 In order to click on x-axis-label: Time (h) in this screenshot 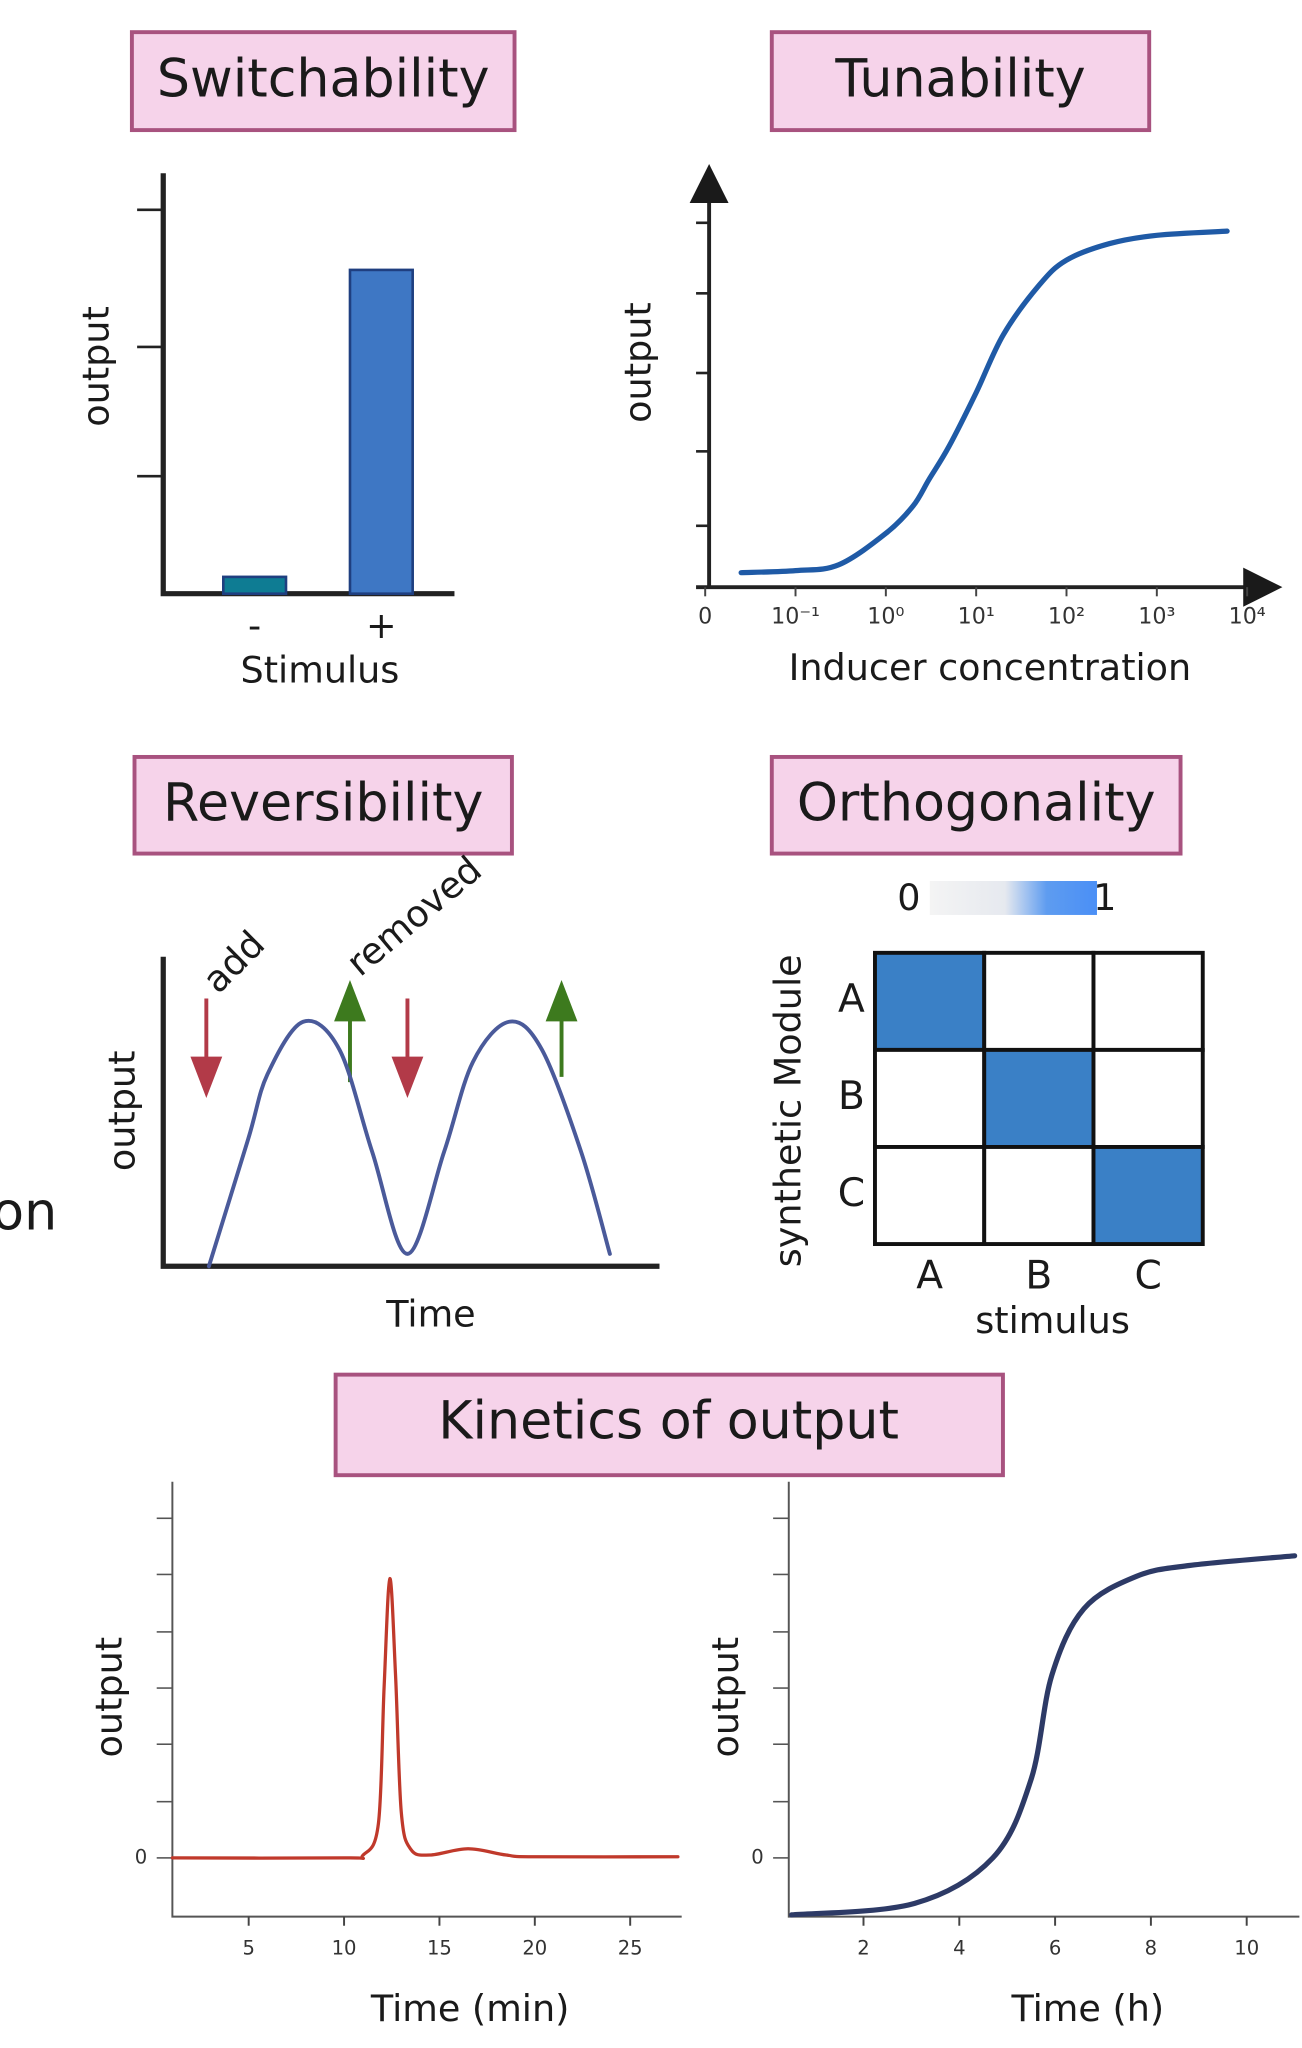, I will do `click(1087, 2008)`.